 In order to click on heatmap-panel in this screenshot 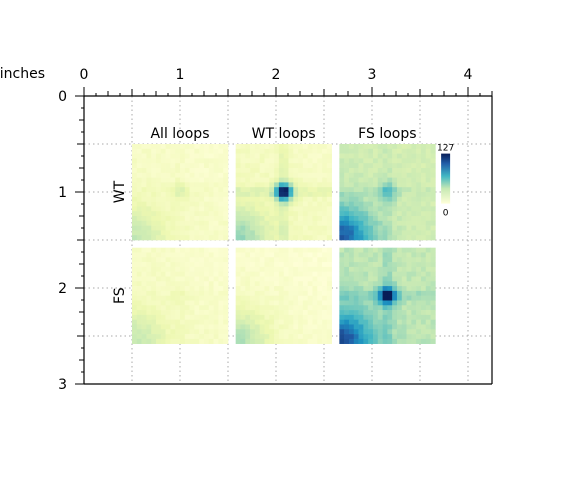, I will do `click(180, 192)`.